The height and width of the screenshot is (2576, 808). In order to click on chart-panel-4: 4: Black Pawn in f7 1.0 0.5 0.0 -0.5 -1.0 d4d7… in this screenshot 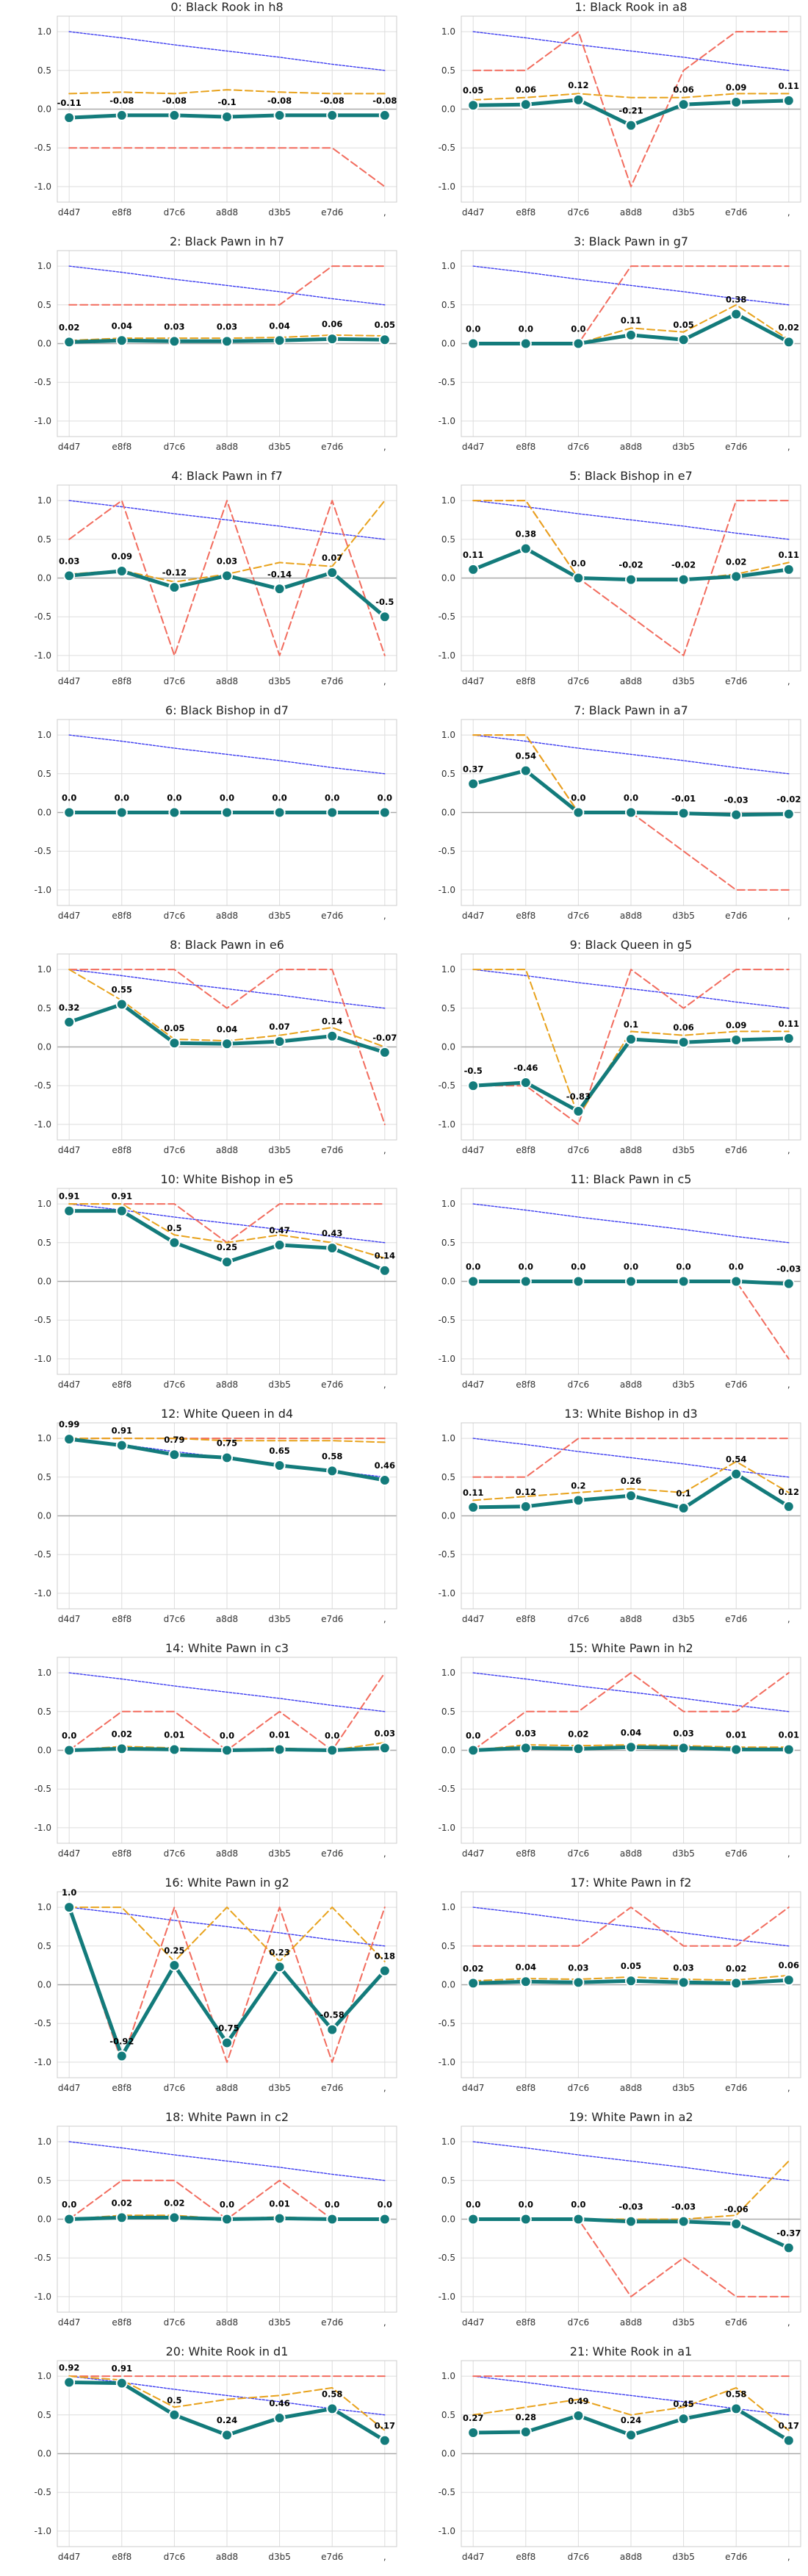, I will do `click(216, 577)`.